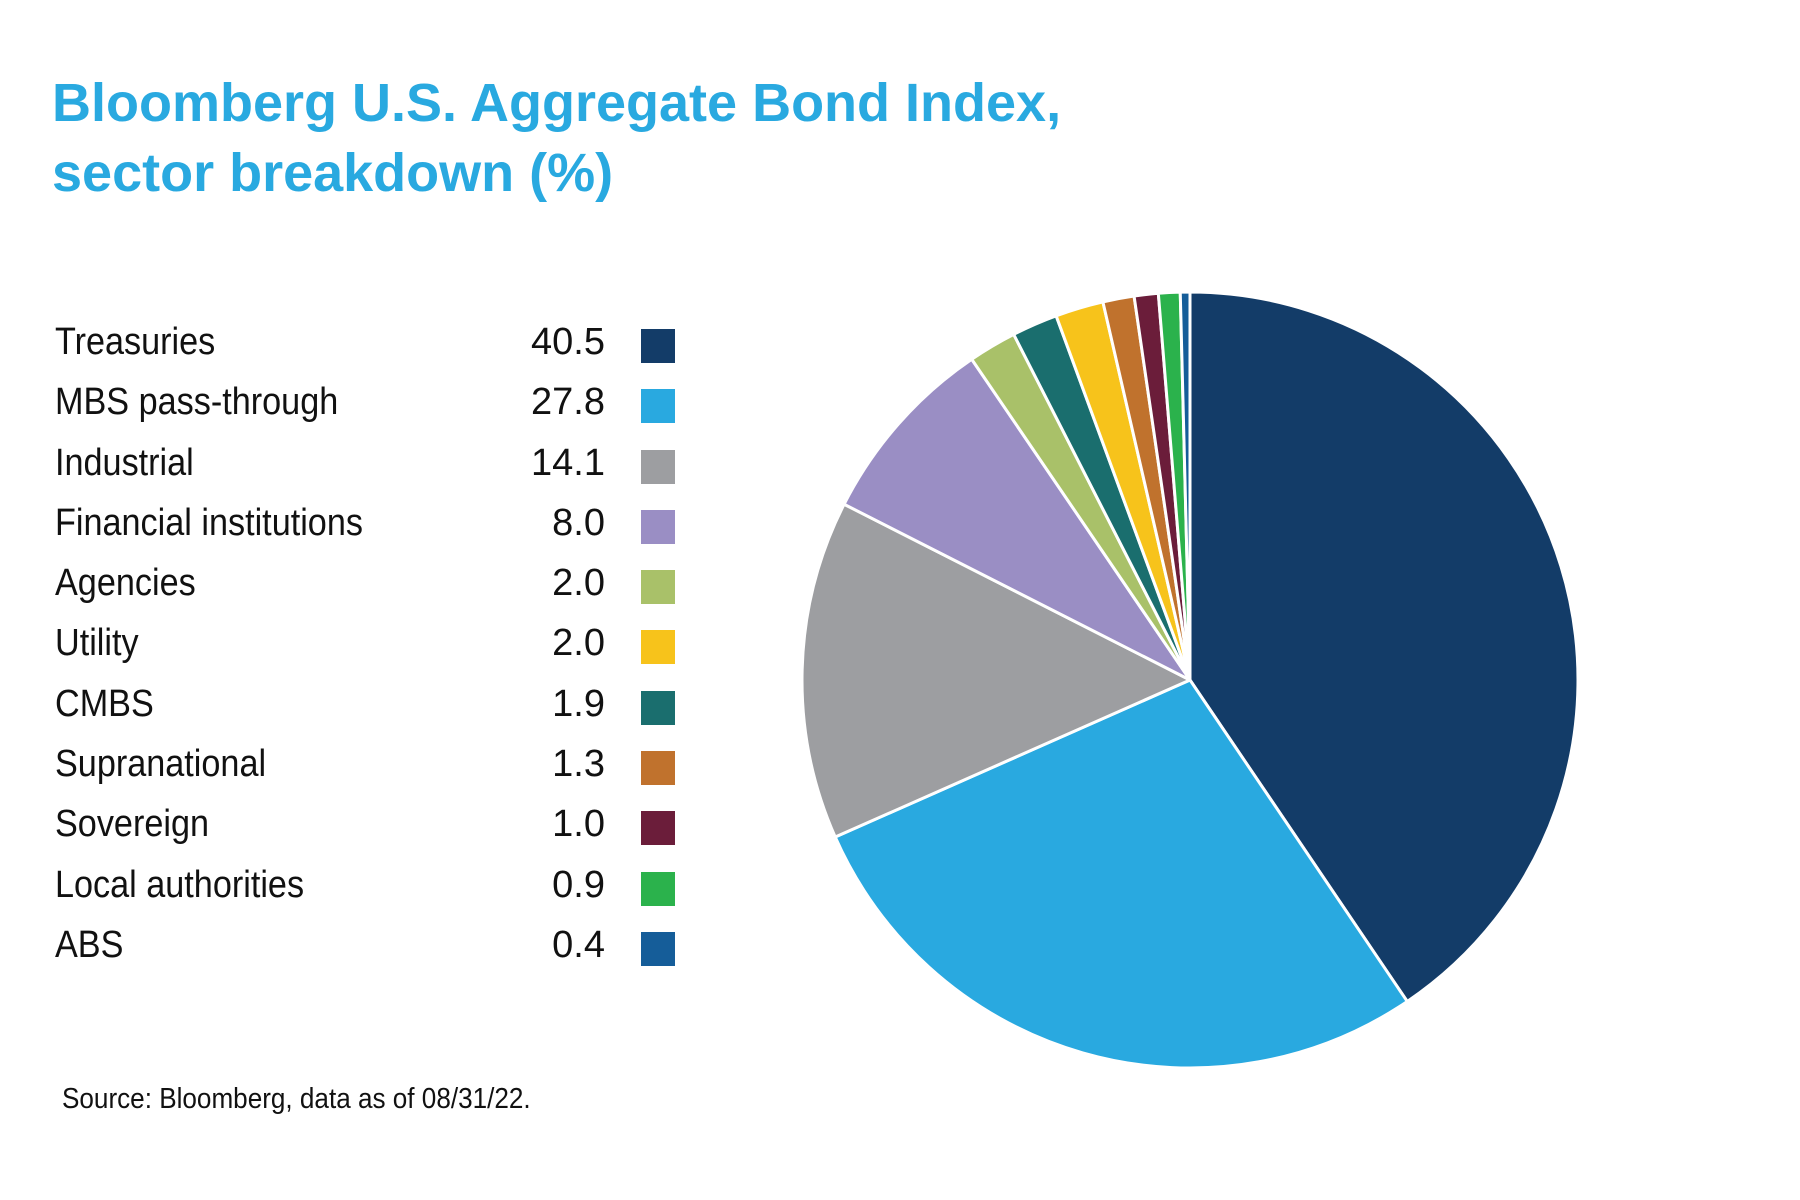  What do you see at coordinates (578, 764) in the screenshot?
I see `legend-value: 1.3` at bounding box center [578, 764].